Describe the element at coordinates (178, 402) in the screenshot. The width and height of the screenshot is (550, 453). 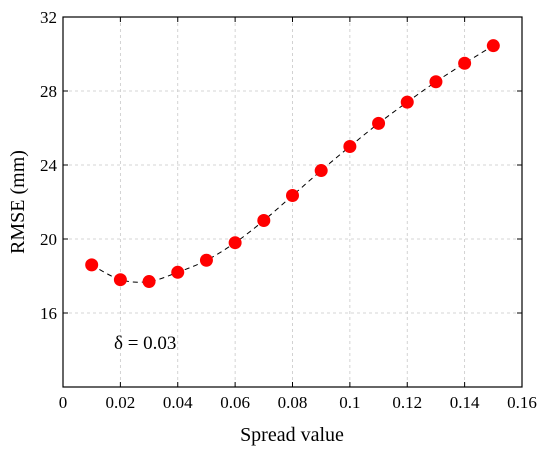
I see `x-tick-label: 0.04` at that location.